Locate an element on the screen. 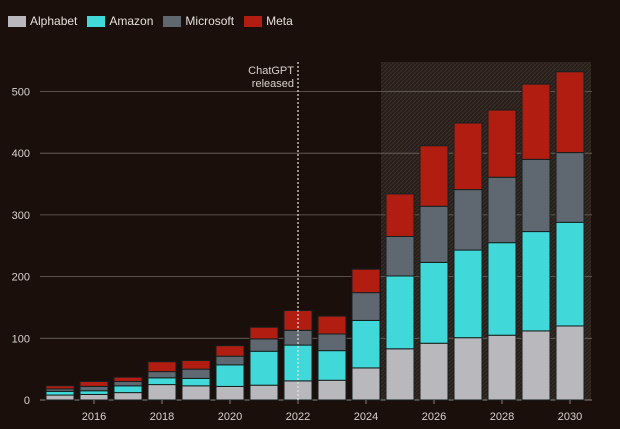 This screenshot has width=620, height=429. bar-microsoft-2030 is located at coordinates (570, 187).